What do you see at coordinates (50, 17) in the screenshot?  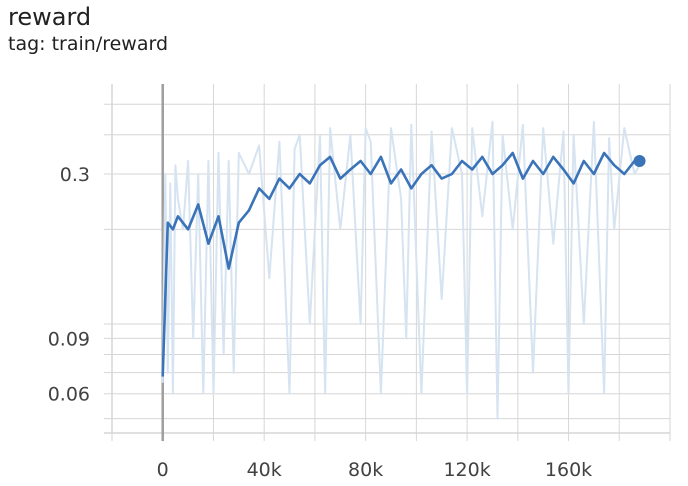 I see `chart-title: reward` at bounding box center [50, 17].